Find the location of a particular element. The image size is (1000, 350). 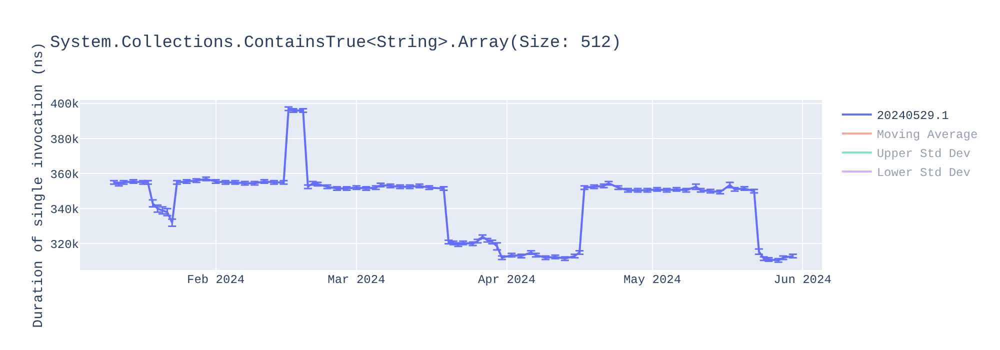

chart-title: System.Collections.ContainsTrue<String>.Array(Size: 512) is located at coordinates (336, 43).